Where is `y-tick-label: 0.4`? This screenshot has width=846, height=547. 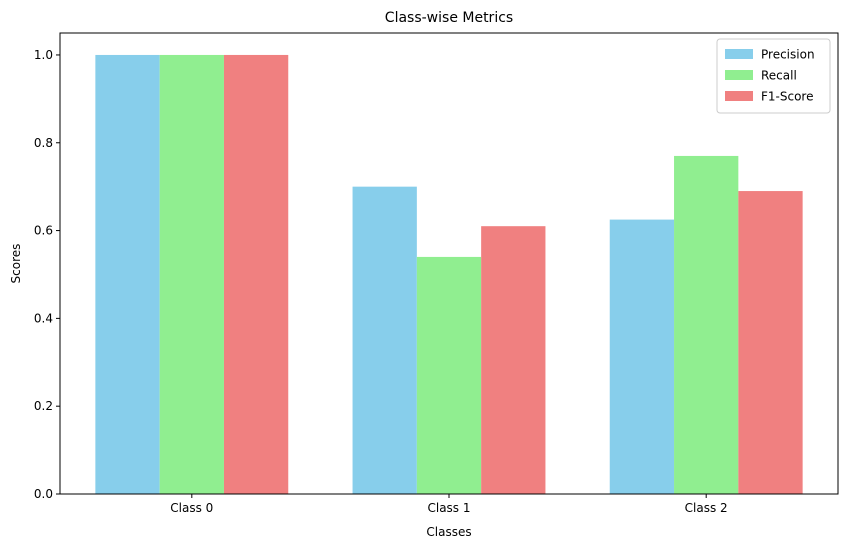 y-tick-label: 0.4 is located at coordinates (43, 318).